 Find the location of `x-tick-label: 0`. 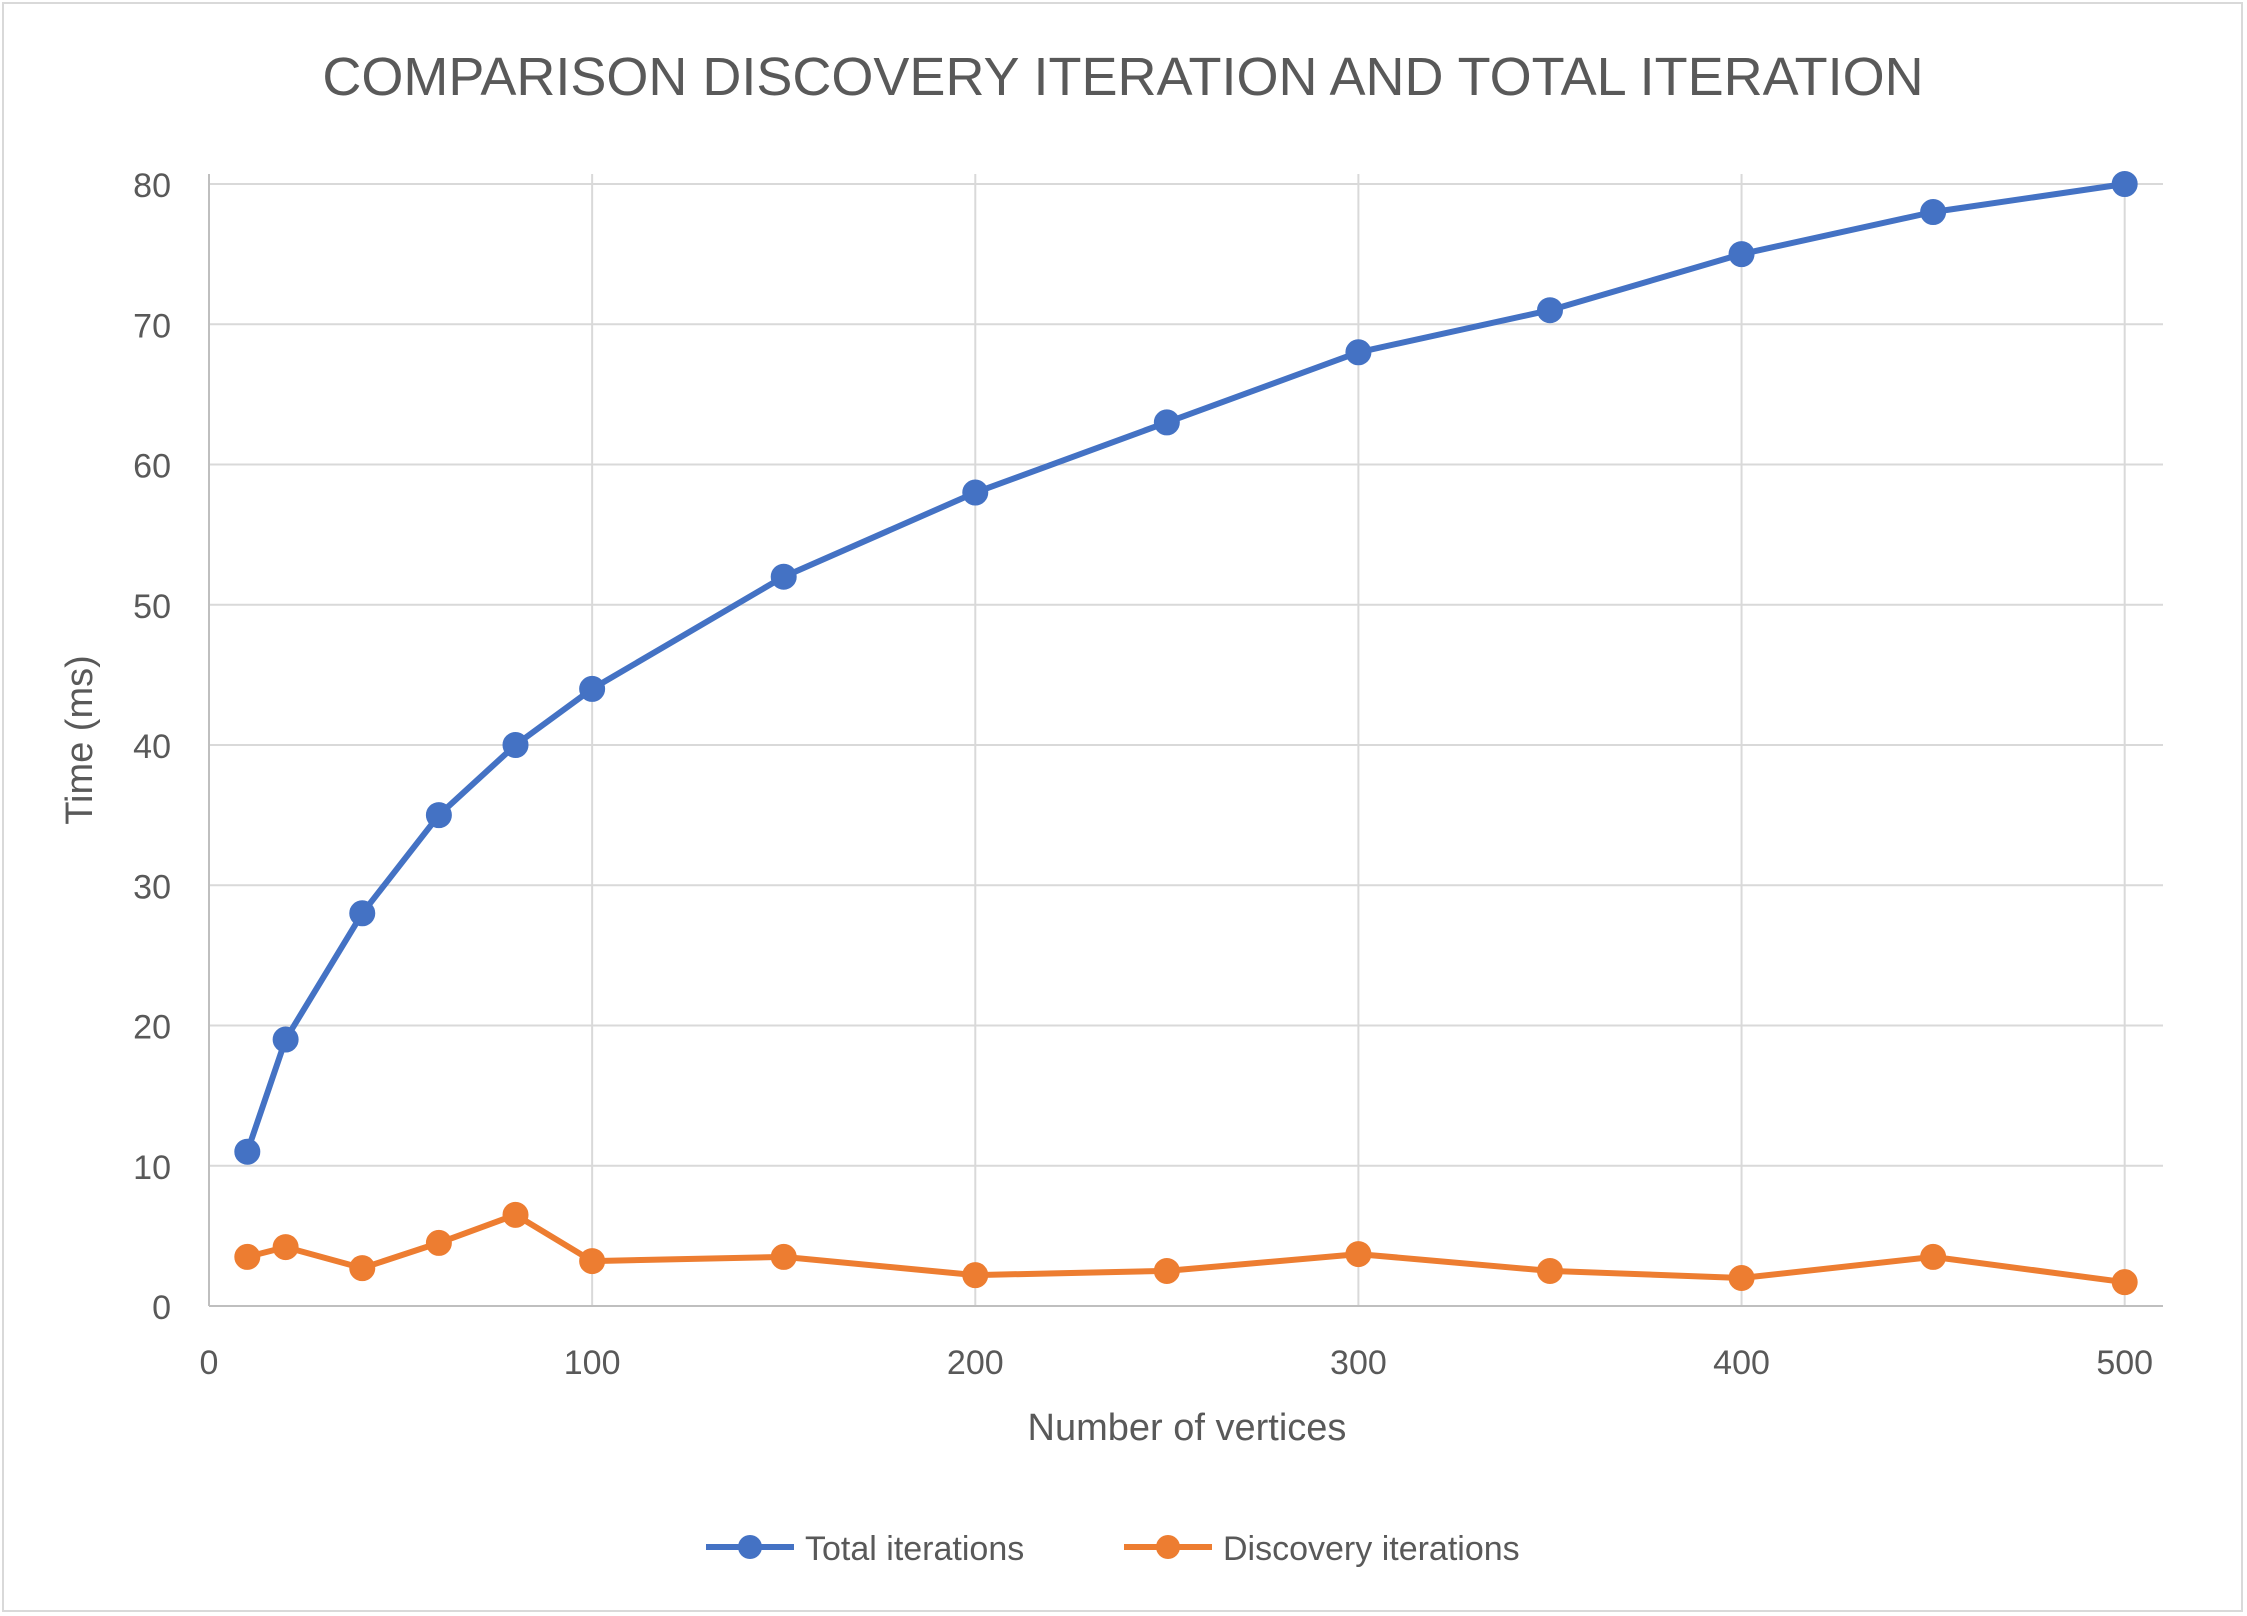

x-tick-label: 0 is located at coordinates (209, 1363).